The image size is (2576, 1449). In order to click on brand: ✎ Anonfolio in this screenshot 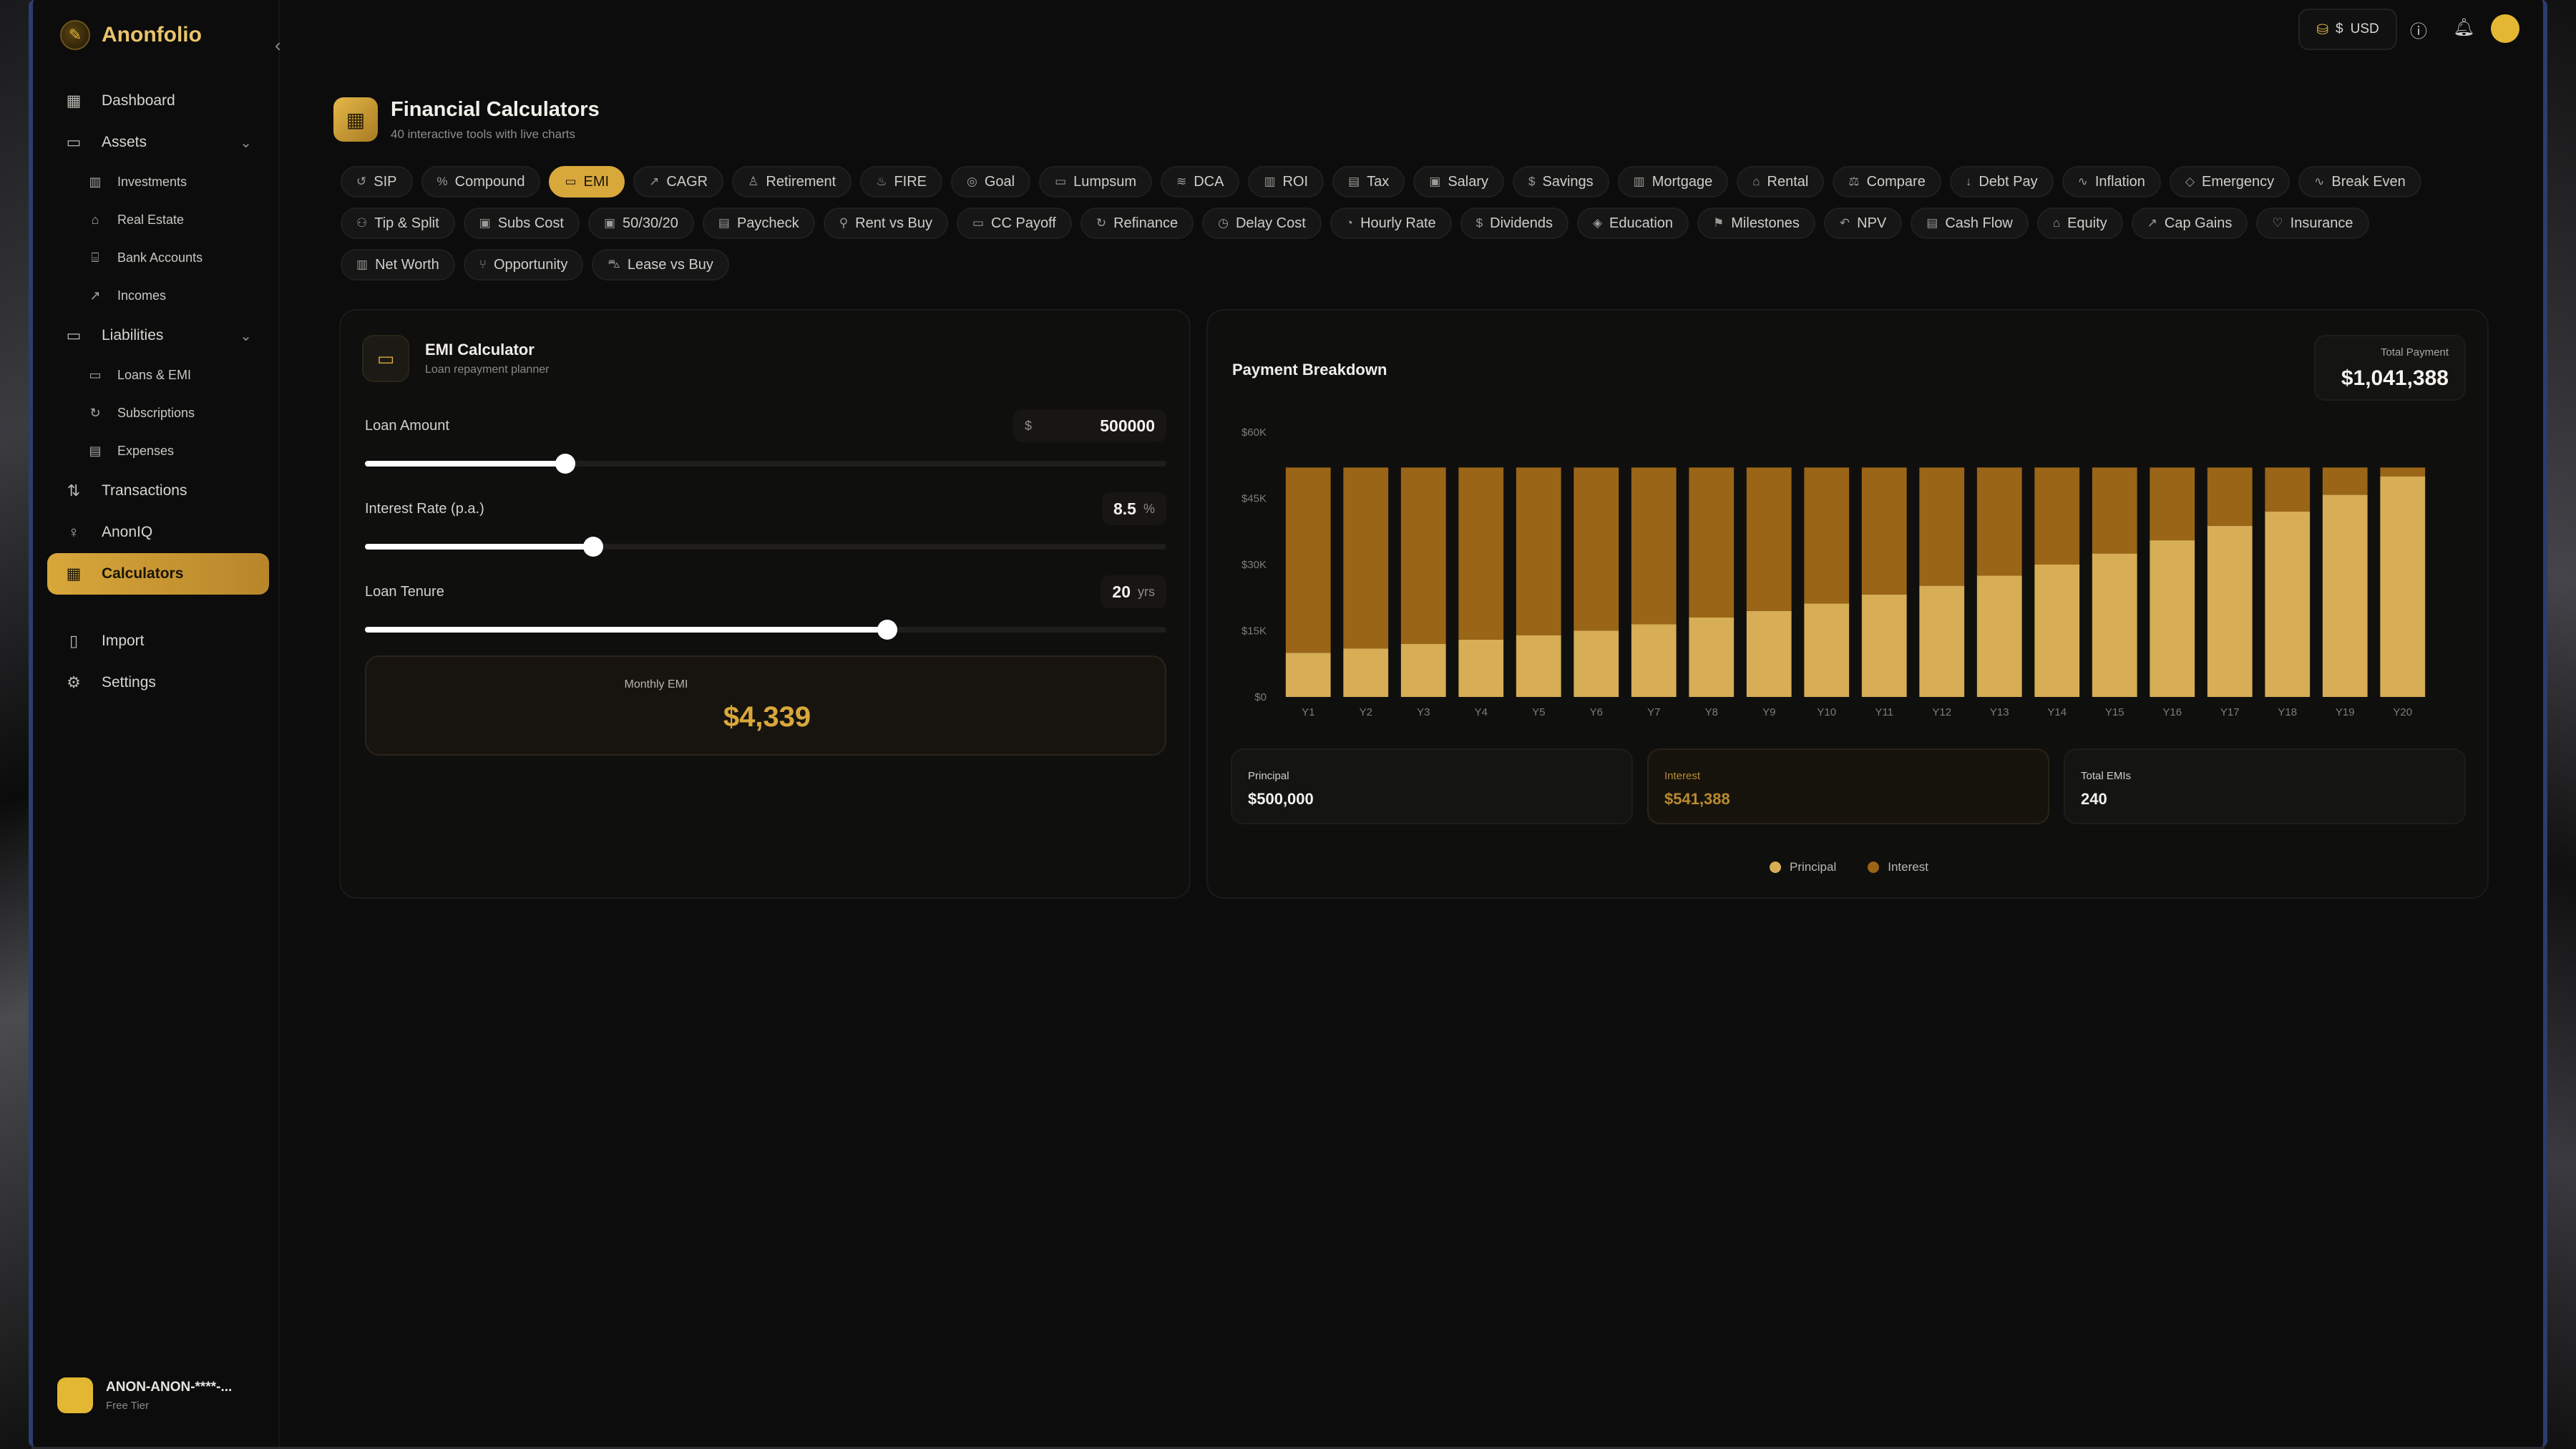, I will do `click(131, 35)`.